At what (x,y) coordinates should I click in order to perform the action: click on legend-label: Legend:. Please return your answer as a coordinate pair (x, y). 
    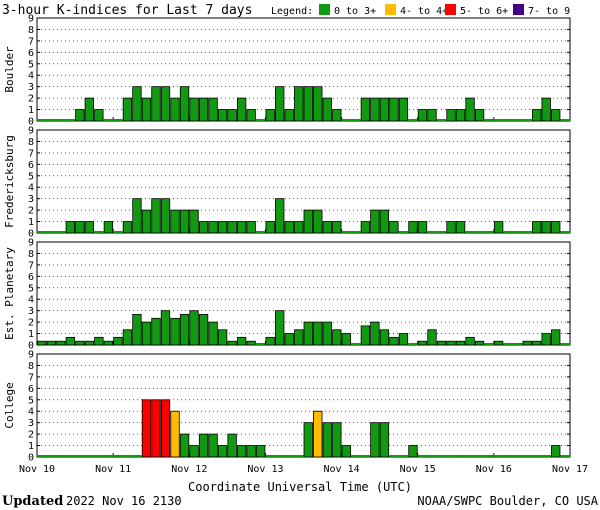
    Looking at the image, I should click on (292, 11).